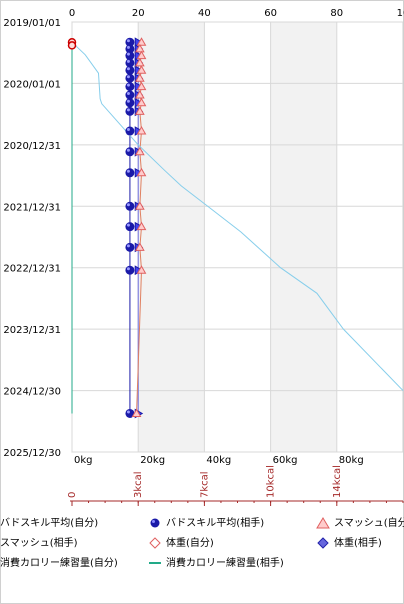 The image size is (404, 604). I want to click on legend-item-5: 体重(相手), so click(349, 541).